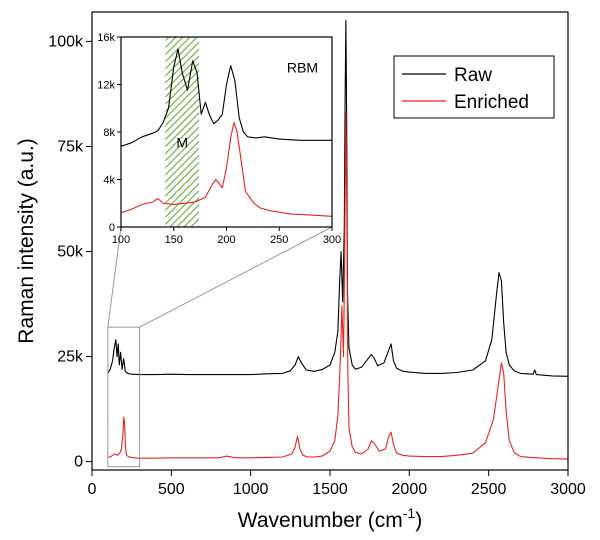 This screenshot has width=600, height=540. What do you see at coordinates (409, 513) in the screenshot?
I see `x-axis-title-superscript: -1` at bounding box center [409, 513].